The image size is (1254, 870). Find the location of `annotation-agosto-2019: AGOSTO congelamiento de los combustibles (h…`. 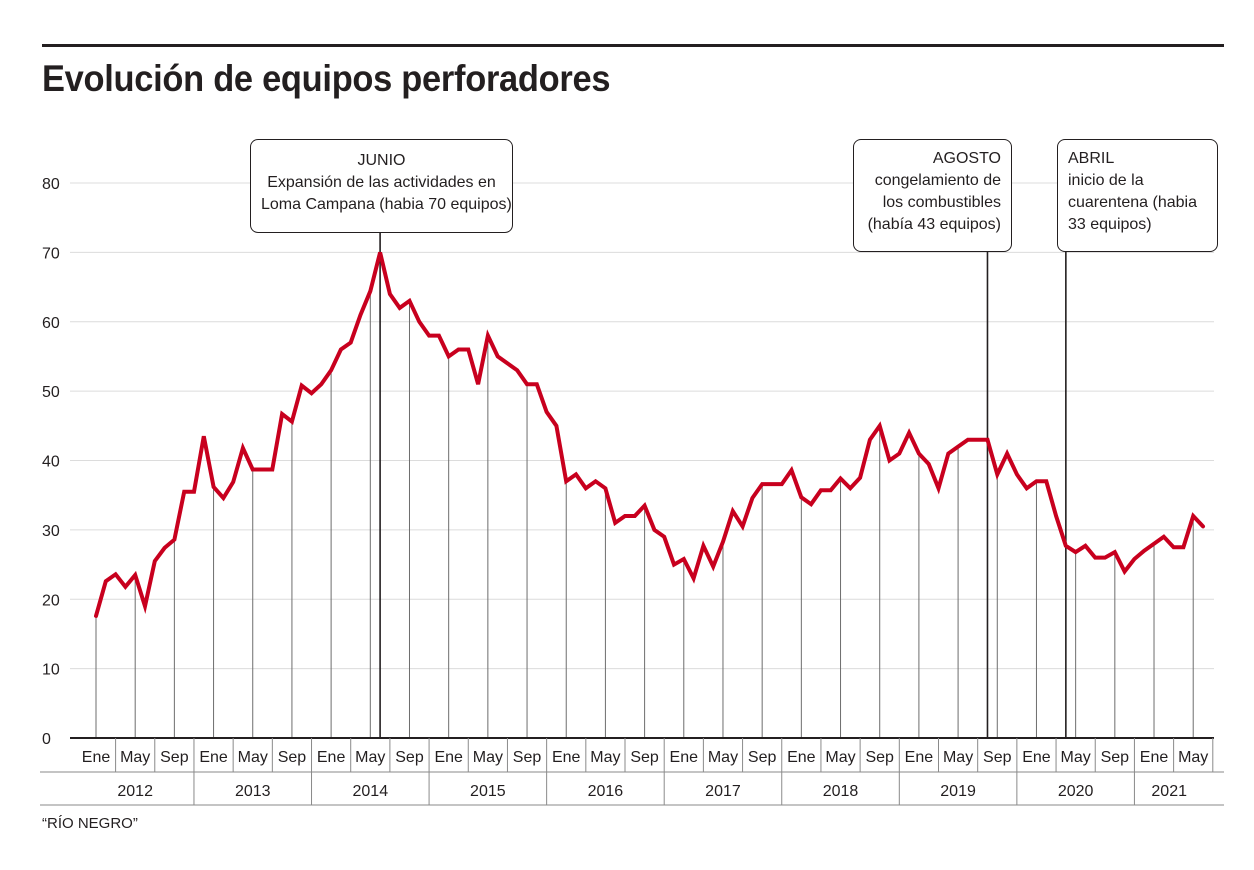

annotation-agosto-2019: AGOSTO congelamiento de los combustibles (h… is located at coordinates (932, 195).